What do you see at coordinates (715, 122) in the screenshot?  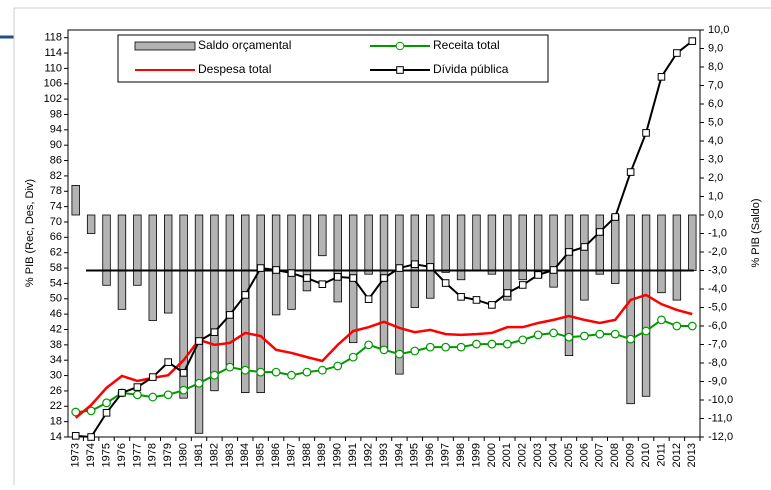 I see `y2-tick-label: 5,0` at bounding box center [715, 122].